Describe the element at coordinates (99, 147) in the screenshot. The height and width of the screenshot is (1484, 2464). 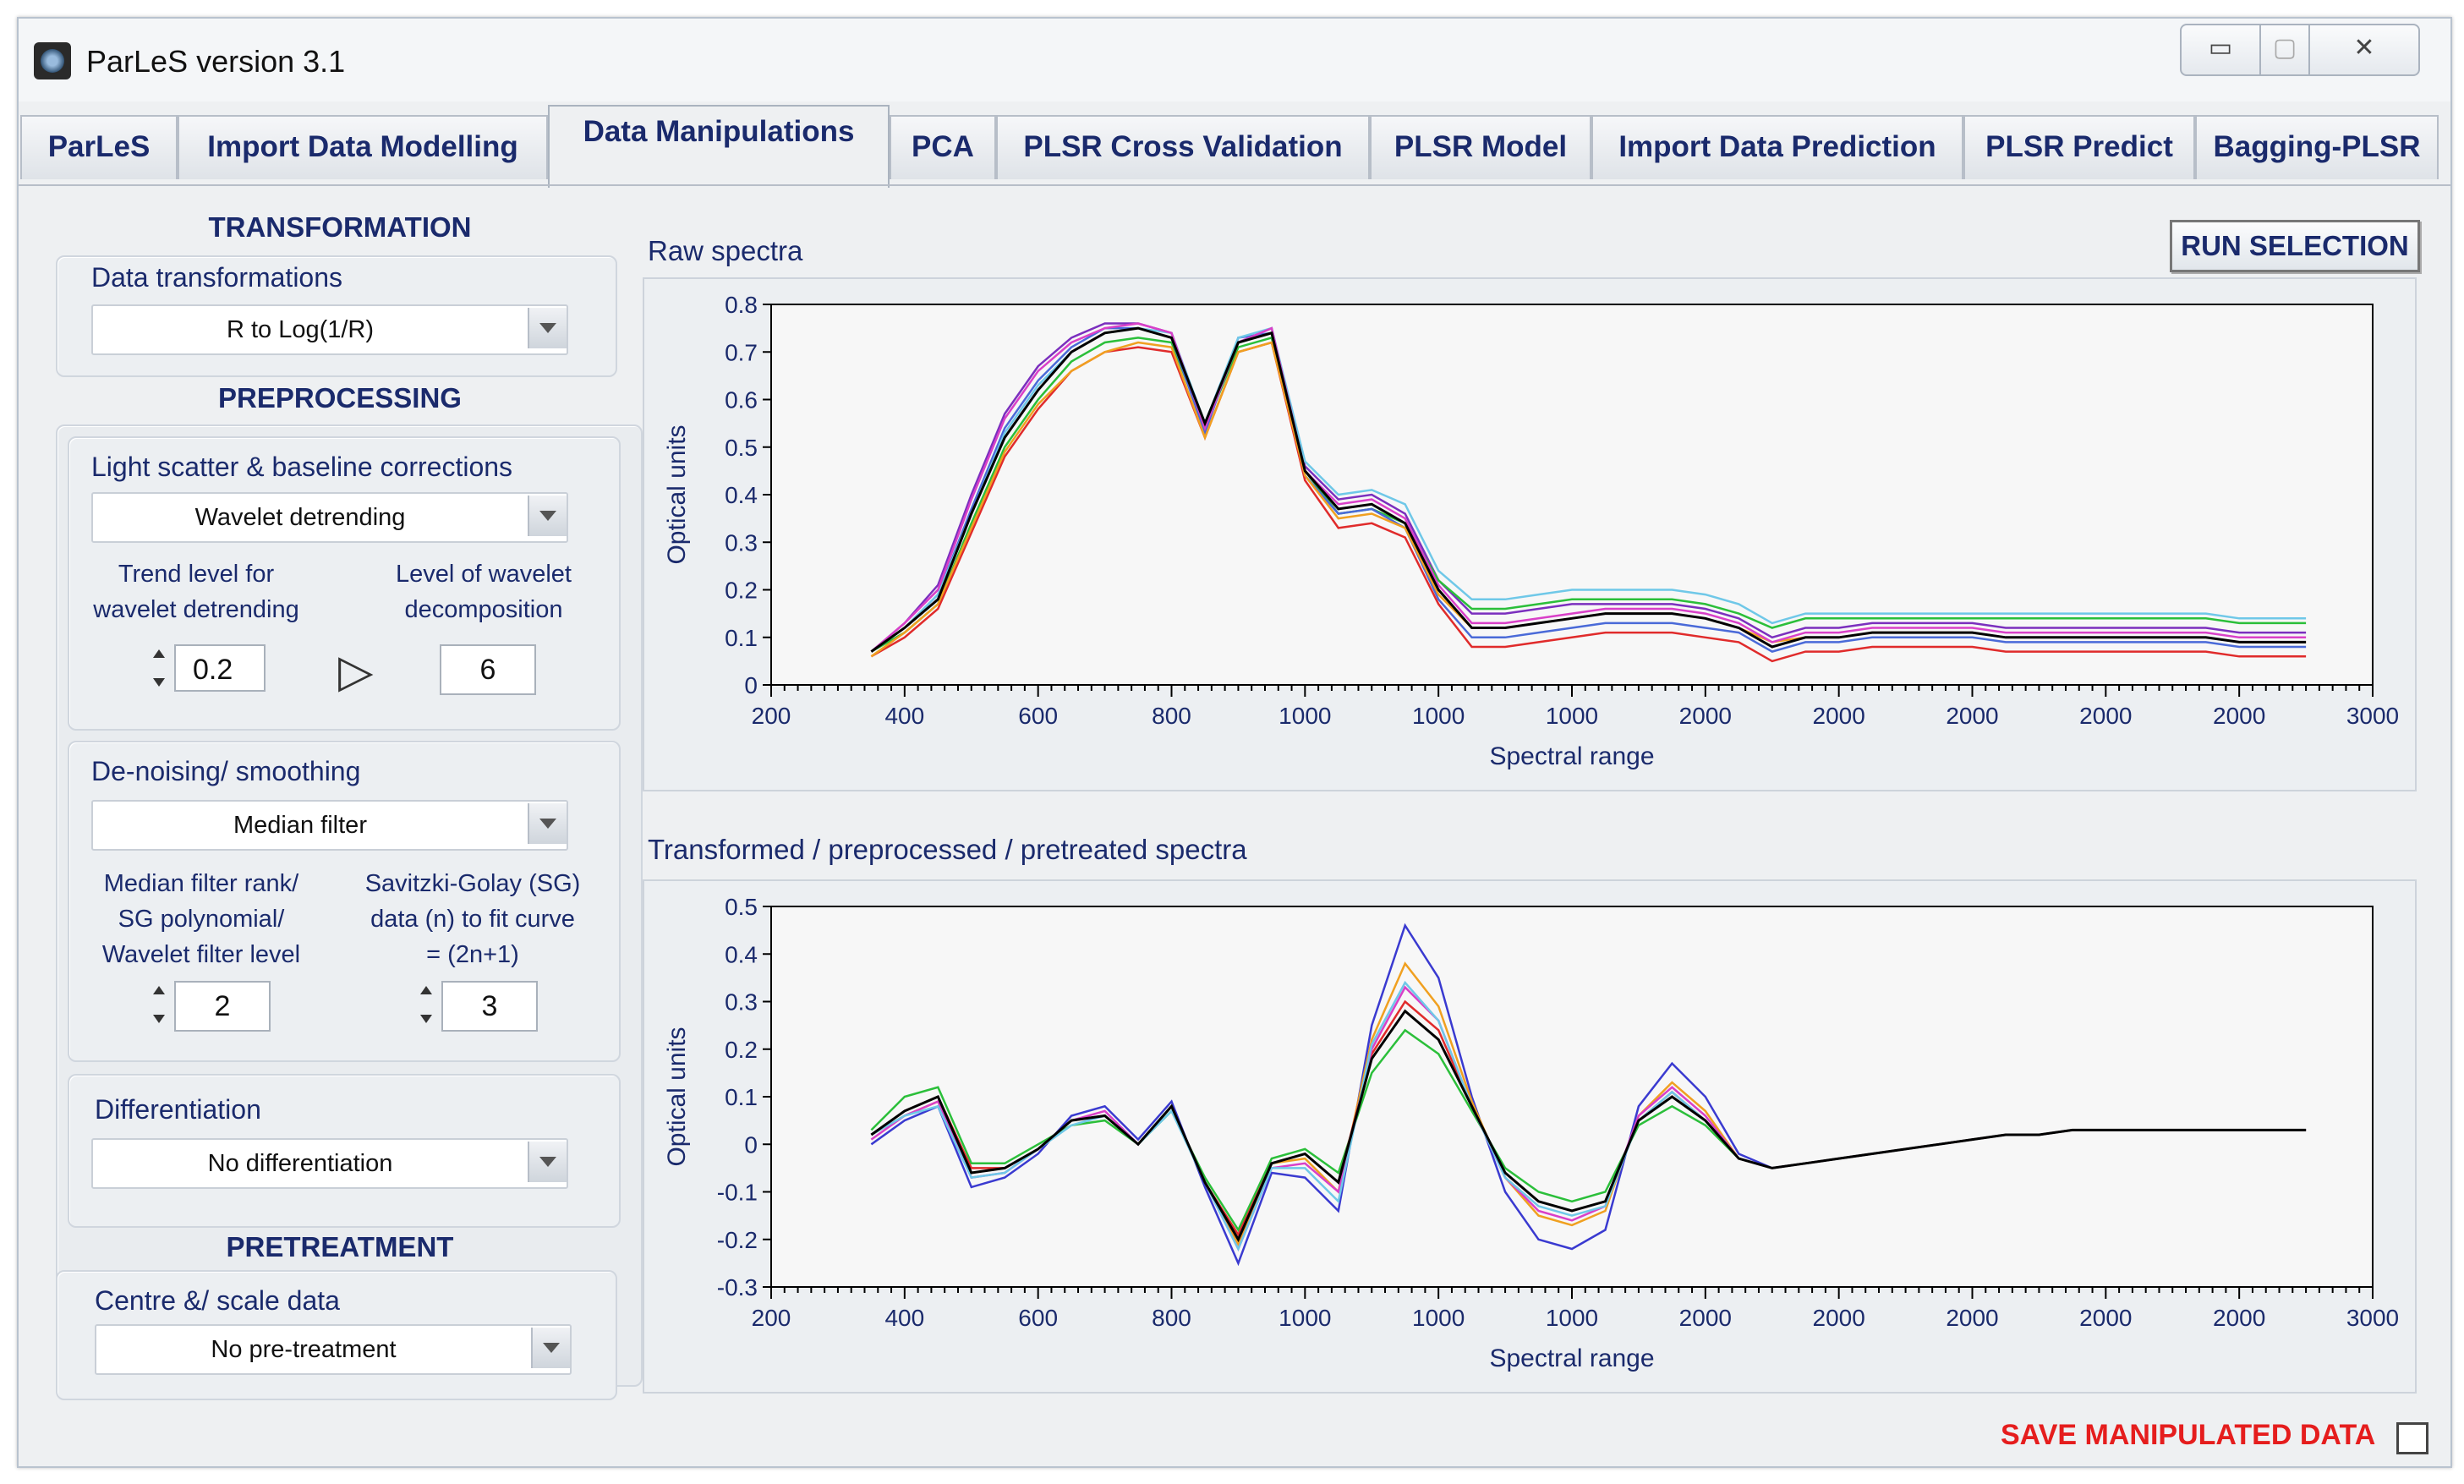
I see `tab-parles: ParLeS` at that location.